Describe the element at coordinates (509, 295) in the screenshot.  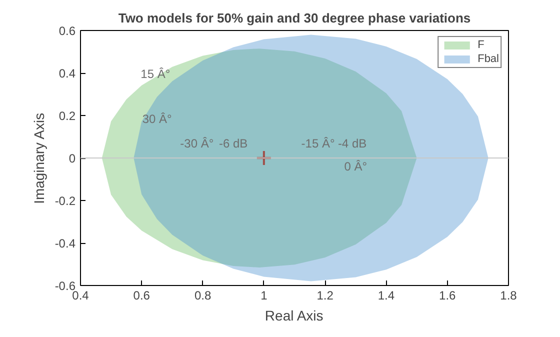
I see `x-tick-label: 1.8` at that location.